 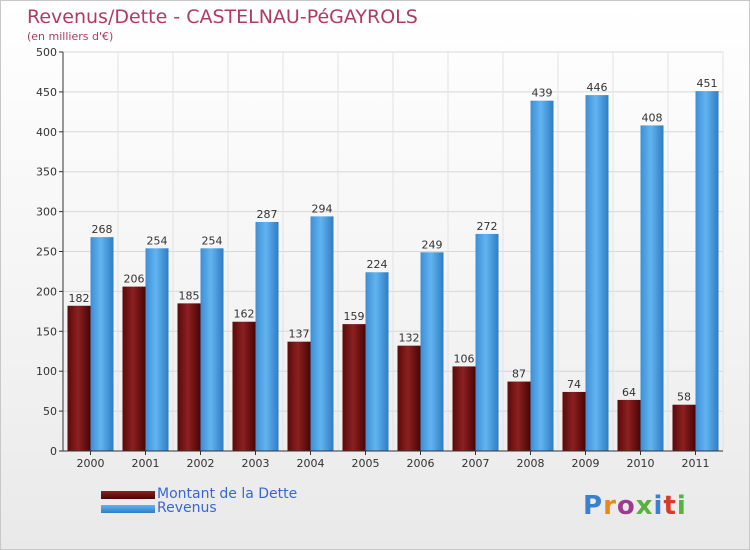 What do you see at coordinates (707, 271) in the screenshot?
I see `bar-revenus-2011` at bounding box center [707, 271].